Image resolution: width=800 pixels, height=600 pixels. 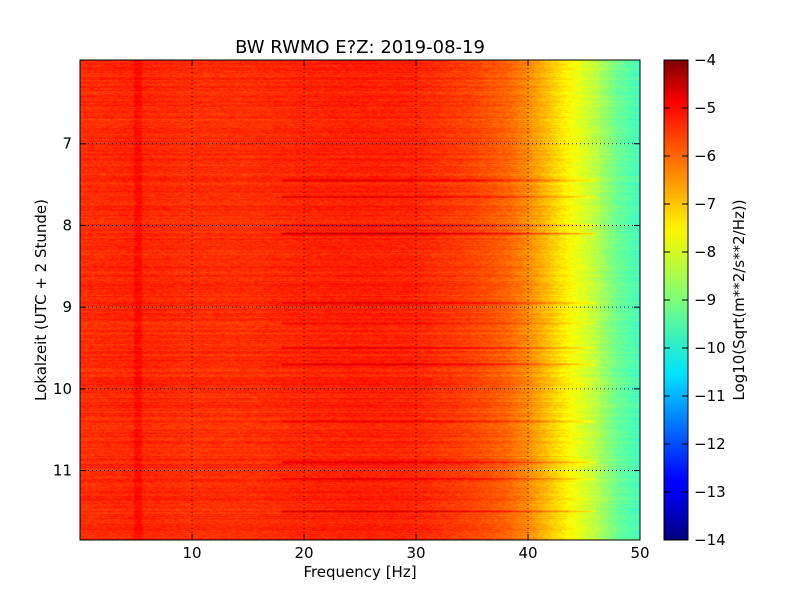 I want to click on y-tick-label: 8, so click(x=67, y=225).